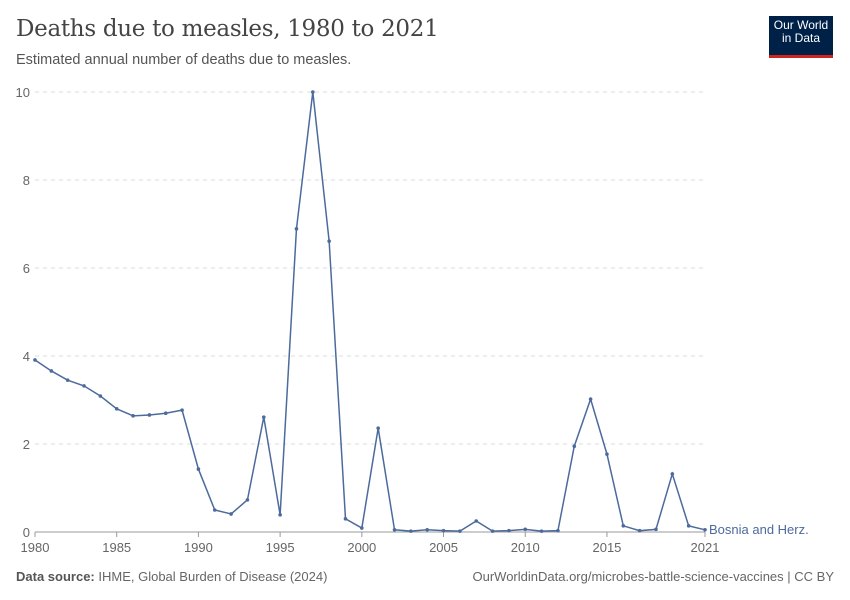 Image resolution: width=850 pixels, height=600 pixels. I want to click on y-tick-label: 10, so click(23, 92).